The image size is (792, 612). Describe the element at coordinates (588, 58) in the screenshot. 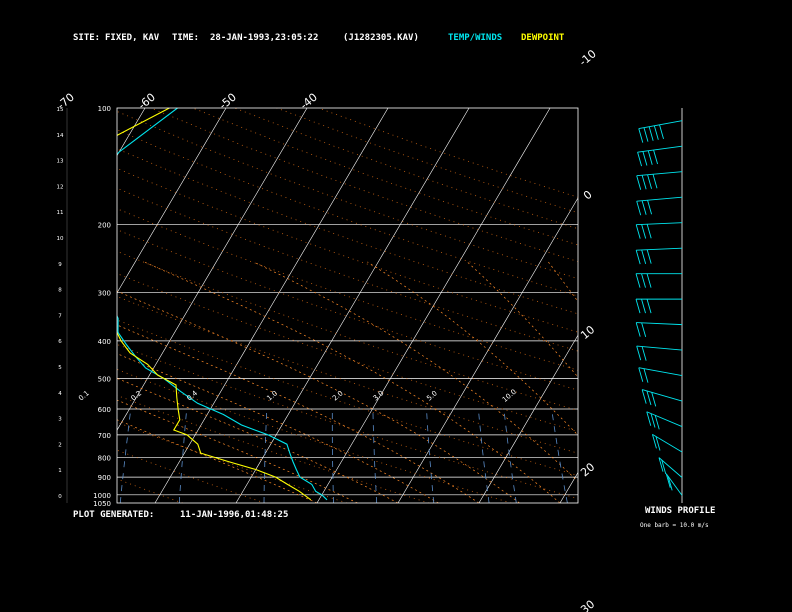

I see `right-temp-label: -10` at that location.